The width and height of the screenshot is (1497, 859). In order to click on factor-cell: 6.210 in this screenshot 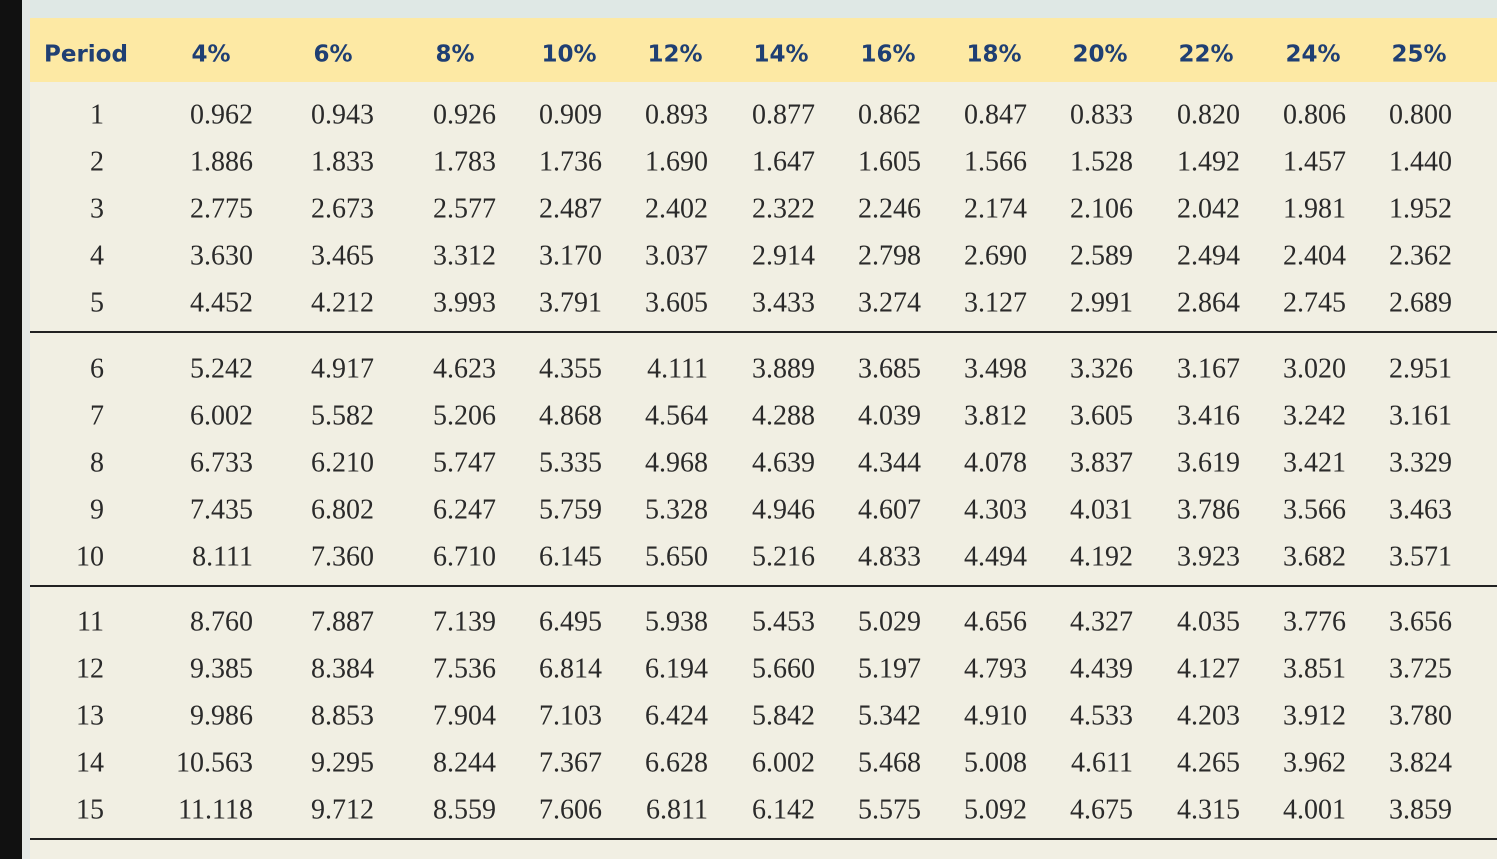, I will do `click(342, 462)`.